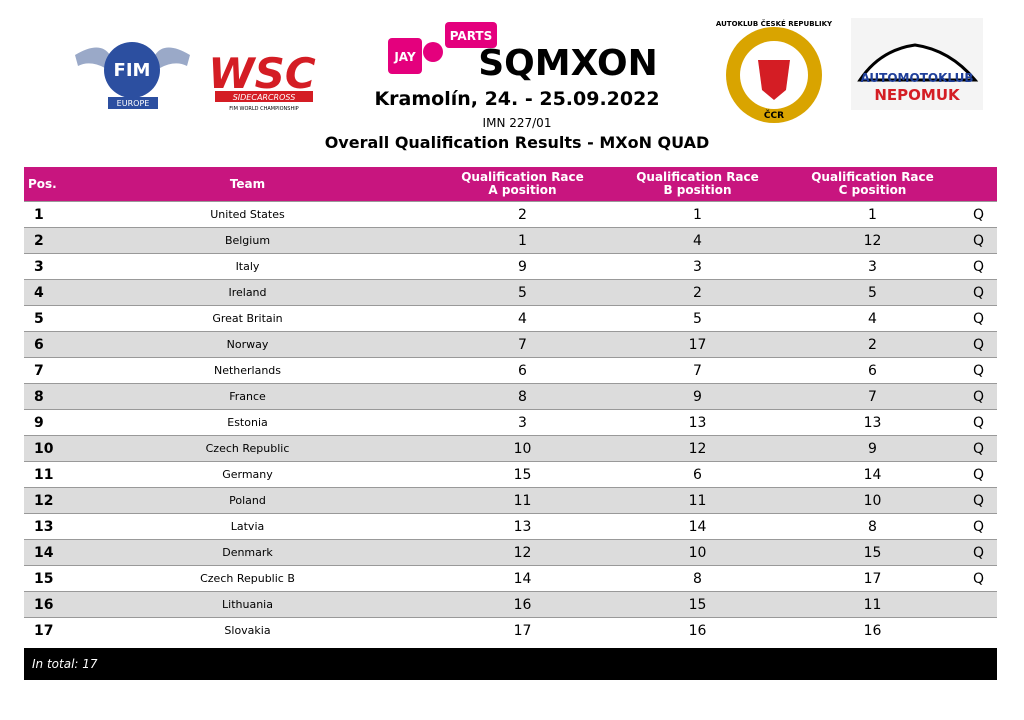 This screenshot has height=720, width=1024. What do you see at coordinates (42, 214) in the screenshot?
I see `position: 1` at bounding box center [42, 214].